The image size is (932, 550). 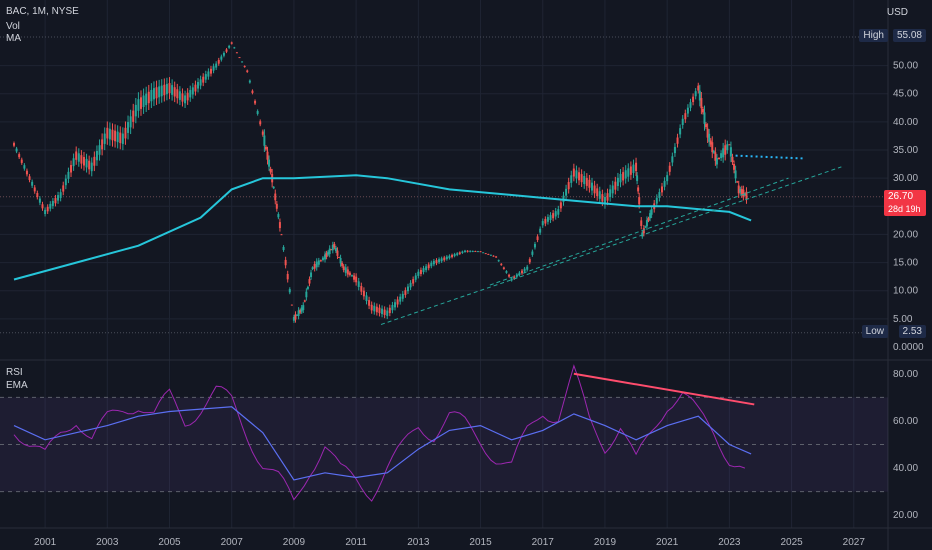 What do you see at coordinates (13, 26) in the screenshot?
I see `vol-indicator-label: Vol` at bounding box center [13, 26].